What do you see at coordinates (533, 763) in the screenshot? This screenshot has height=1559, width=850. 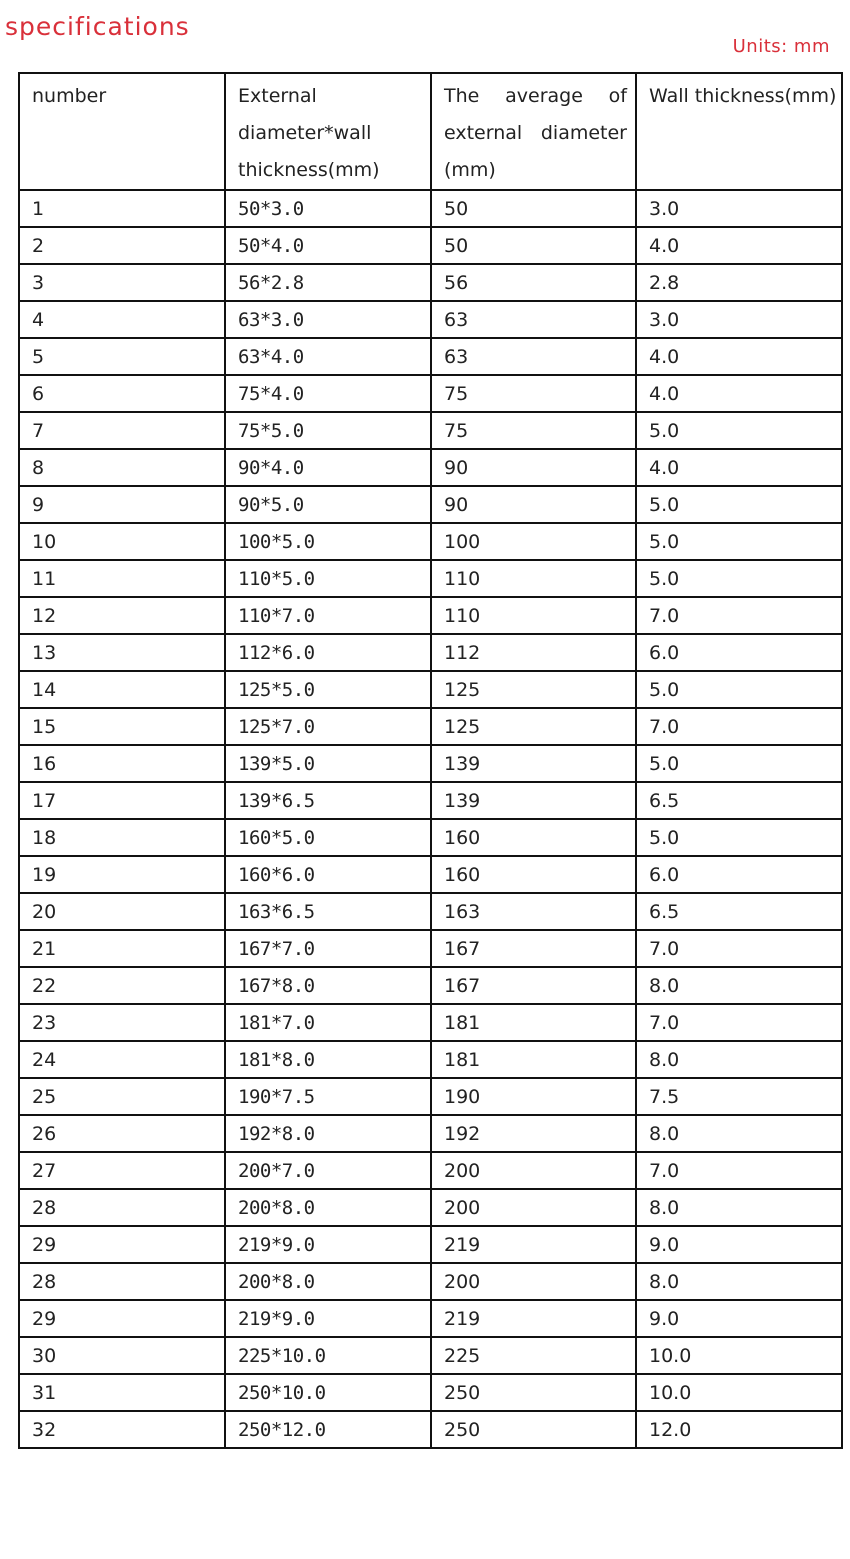 I see `cell-average-external-diameter: 139` at bounding box center [533, 763].